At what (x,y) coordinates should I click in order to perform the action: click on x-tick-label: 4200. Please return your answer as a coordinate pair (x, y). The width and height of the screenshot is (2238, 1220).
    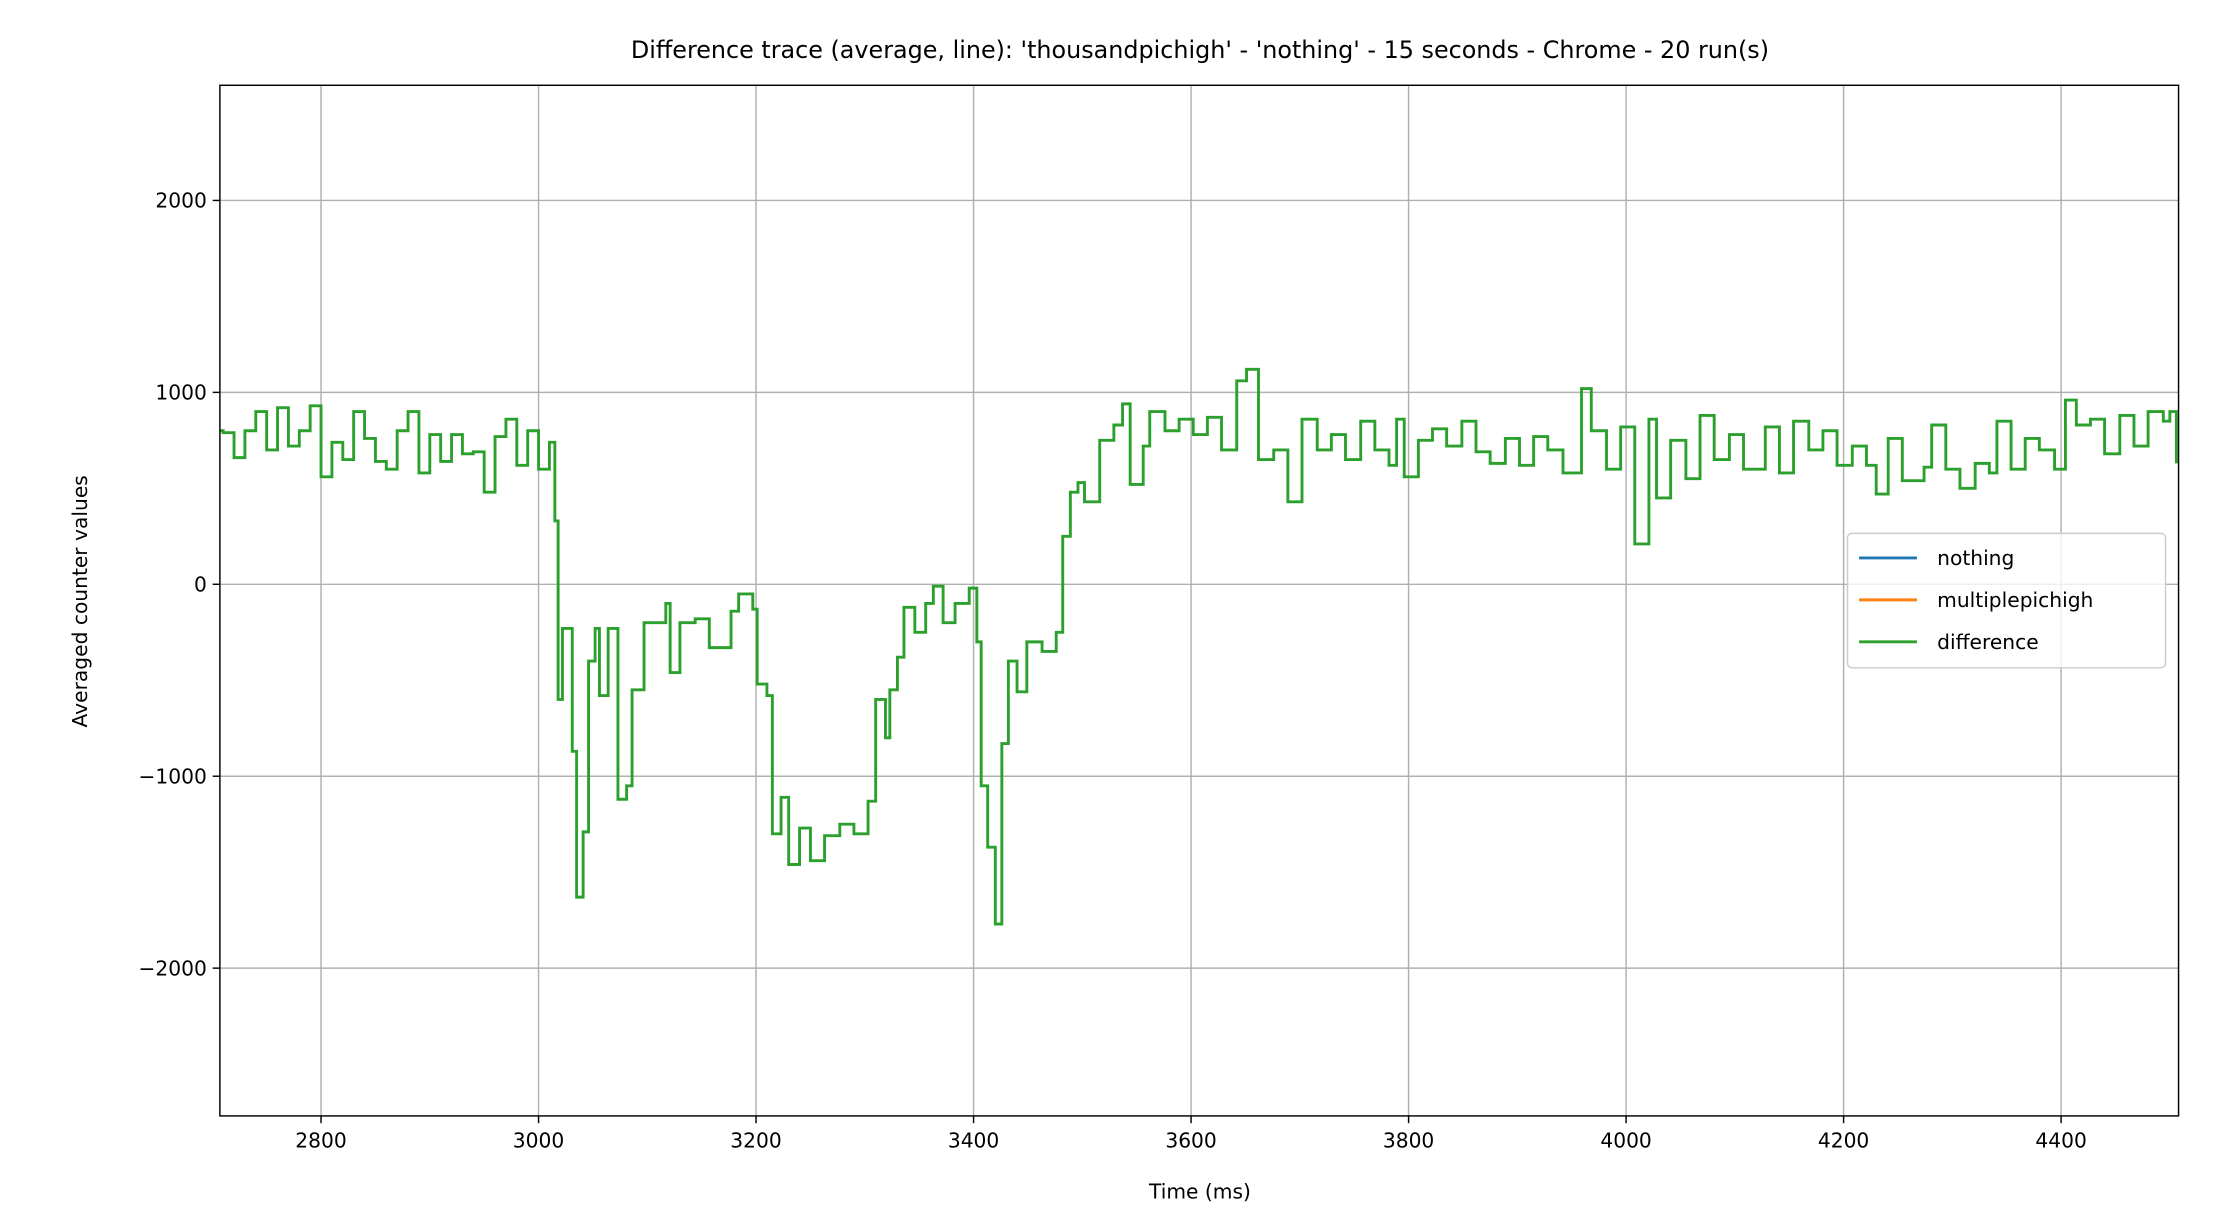
    Looking at the image, I should click on (1843, 1141).